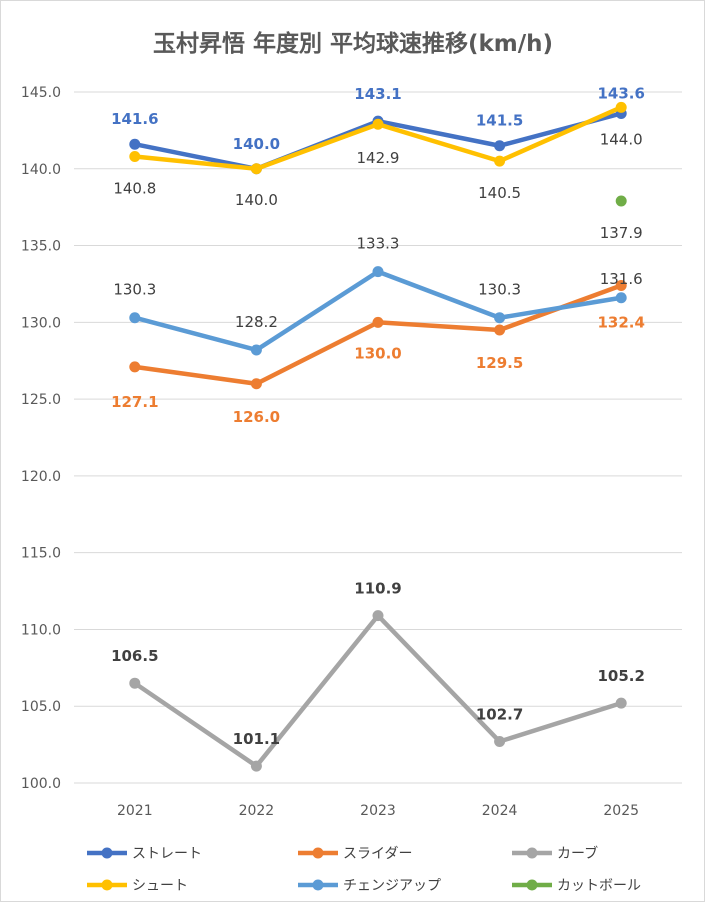 The height and width of the screenshot is (903, 705). Describe the element at coordinates (256, 417) in the screenshot. I see `data-label: 126.0` at that location.